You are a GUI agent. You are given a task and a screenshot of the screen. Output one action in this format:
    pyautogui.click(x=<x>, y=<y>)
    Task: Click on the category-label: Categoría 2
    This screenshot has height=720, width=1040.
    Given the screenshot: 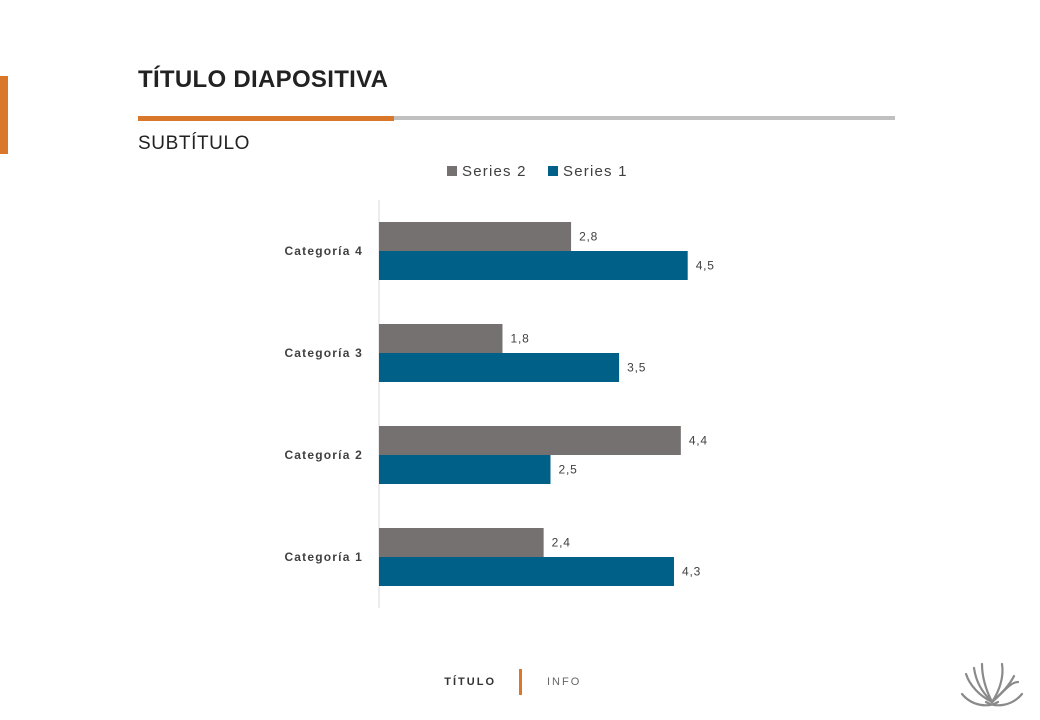 What is the action you would take?
    pyautogui.click(x=323, y=455)
    